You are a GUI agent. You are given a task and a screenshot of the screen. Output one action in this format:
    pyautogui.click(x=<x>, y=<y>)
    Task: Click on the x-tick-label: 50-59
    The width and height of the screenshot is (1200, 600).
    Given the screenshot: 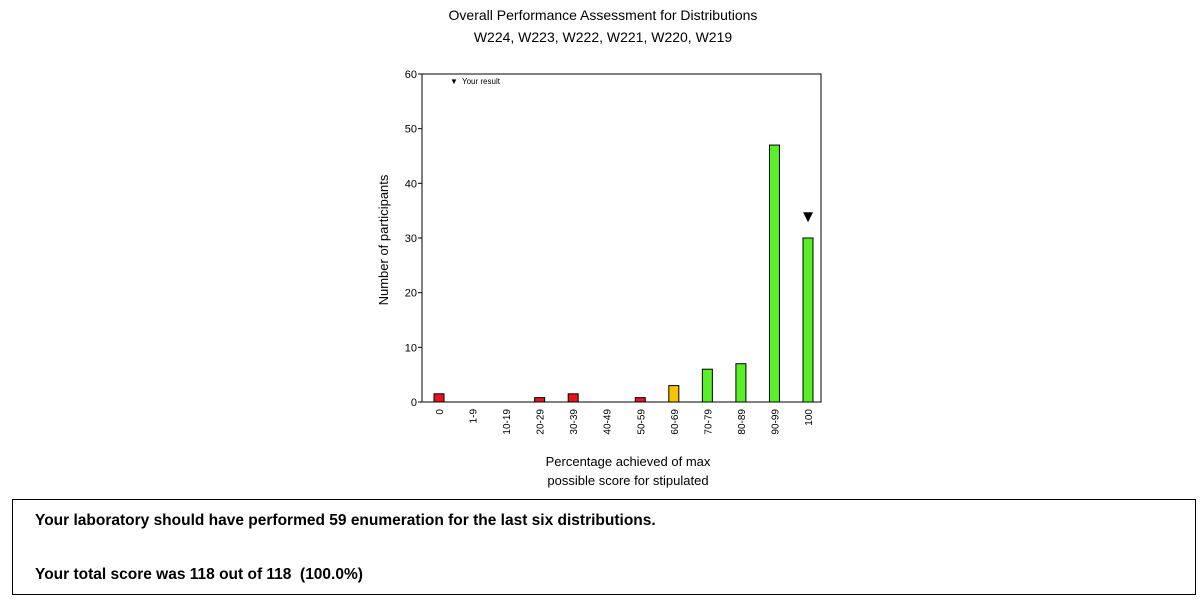 What is the action you would take?
    pyautogui.click(x=641, y=422)
    